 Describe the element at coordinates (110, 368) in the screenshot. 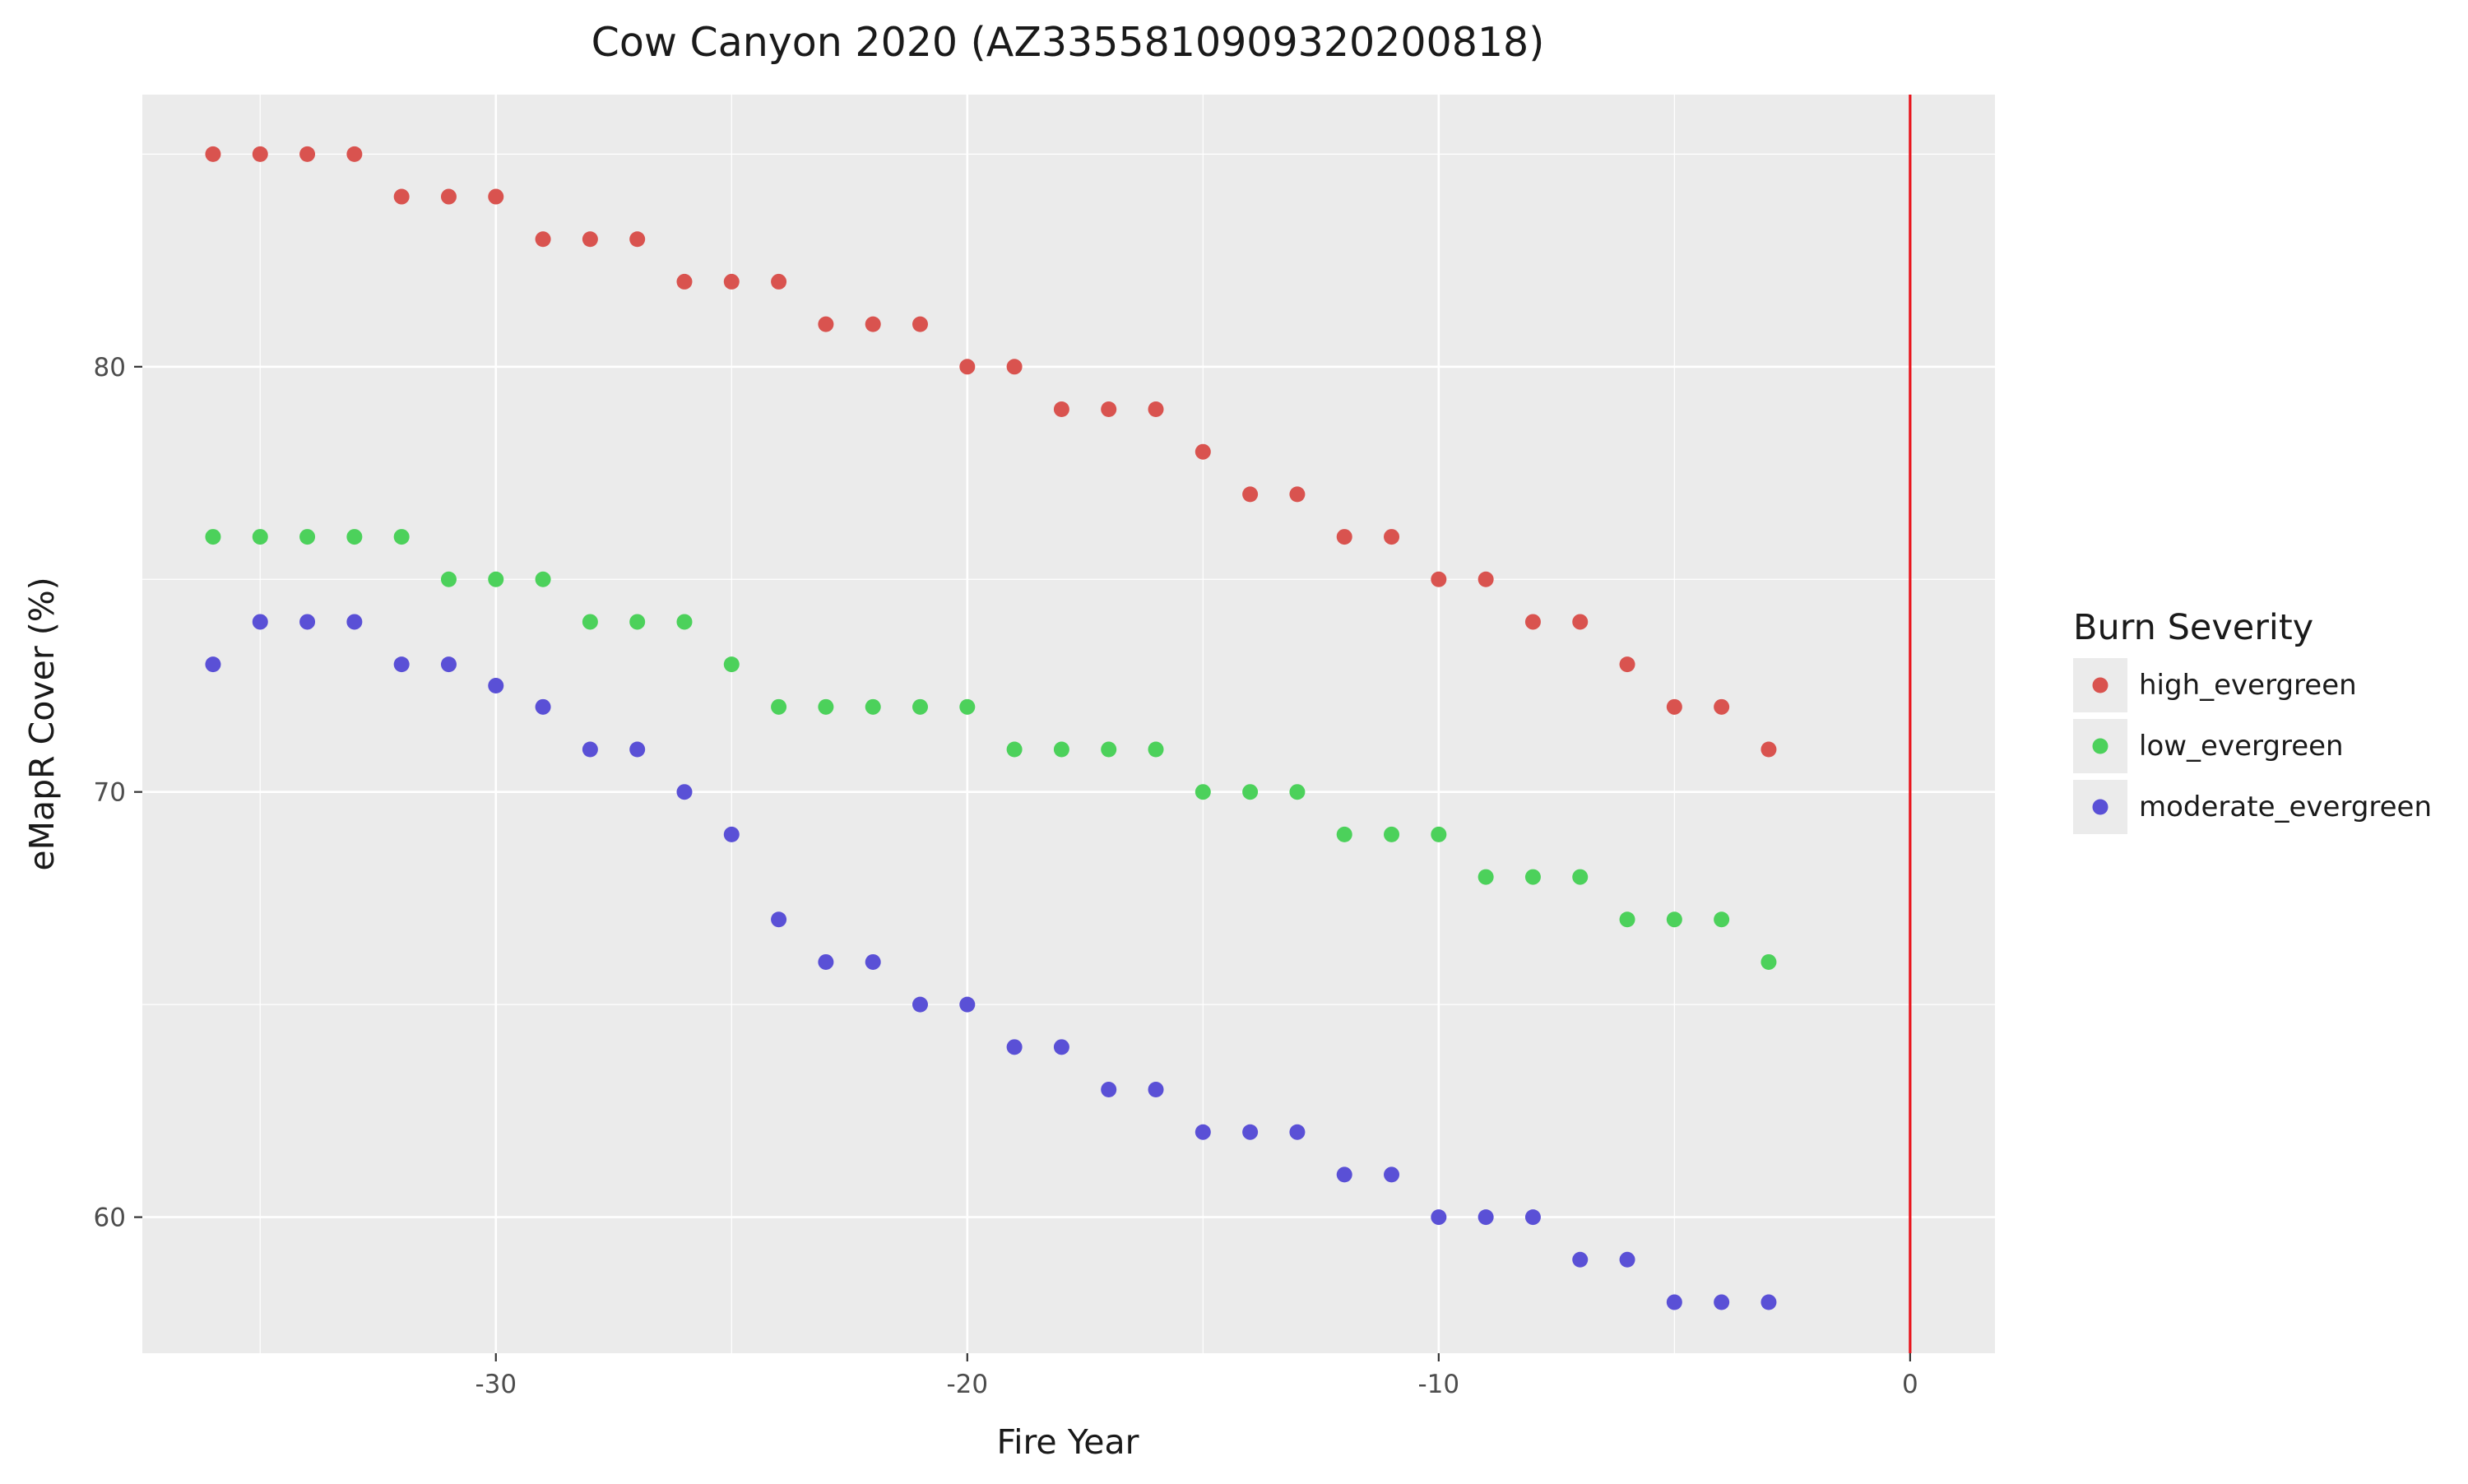

I see `y-tick-label: 80` at that location.